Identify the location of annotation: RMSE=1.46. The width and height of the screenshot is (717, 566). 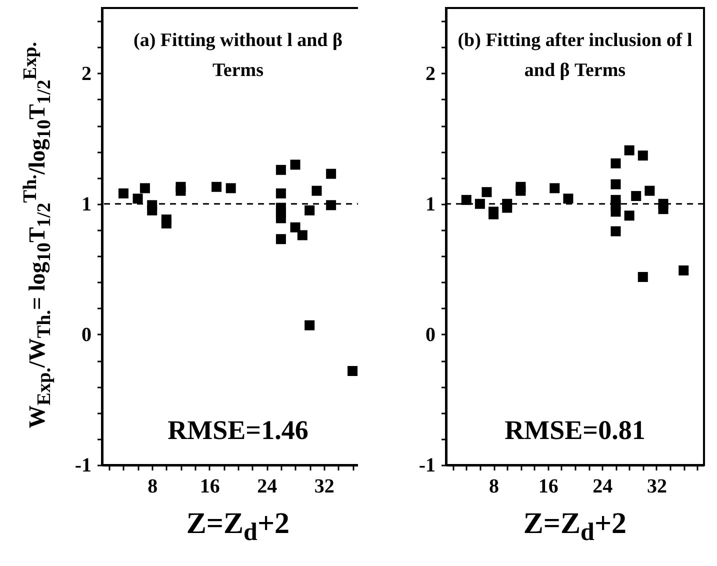
(238, 430).